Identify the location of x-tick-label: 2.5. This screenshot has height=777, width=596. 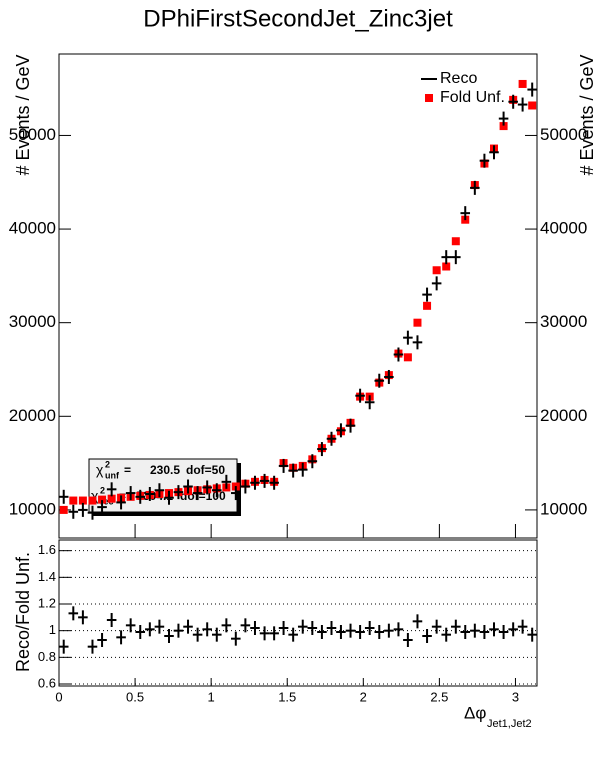
(439, 696).